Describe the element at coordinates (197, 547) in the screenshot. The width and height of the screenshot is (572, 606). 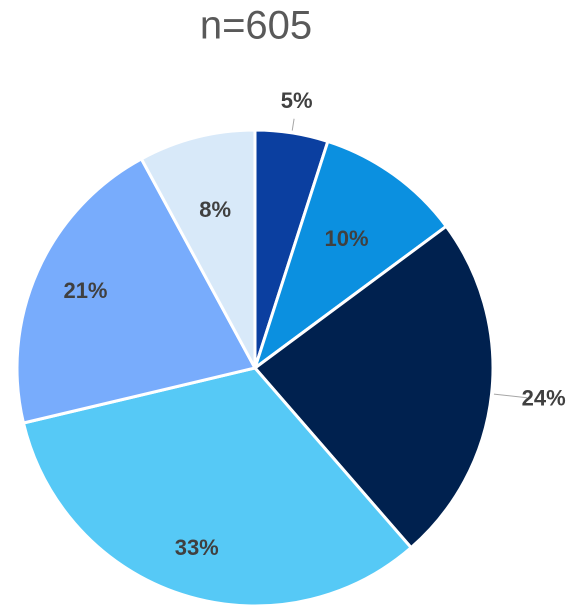
I see `data-label: 33%` at that location.